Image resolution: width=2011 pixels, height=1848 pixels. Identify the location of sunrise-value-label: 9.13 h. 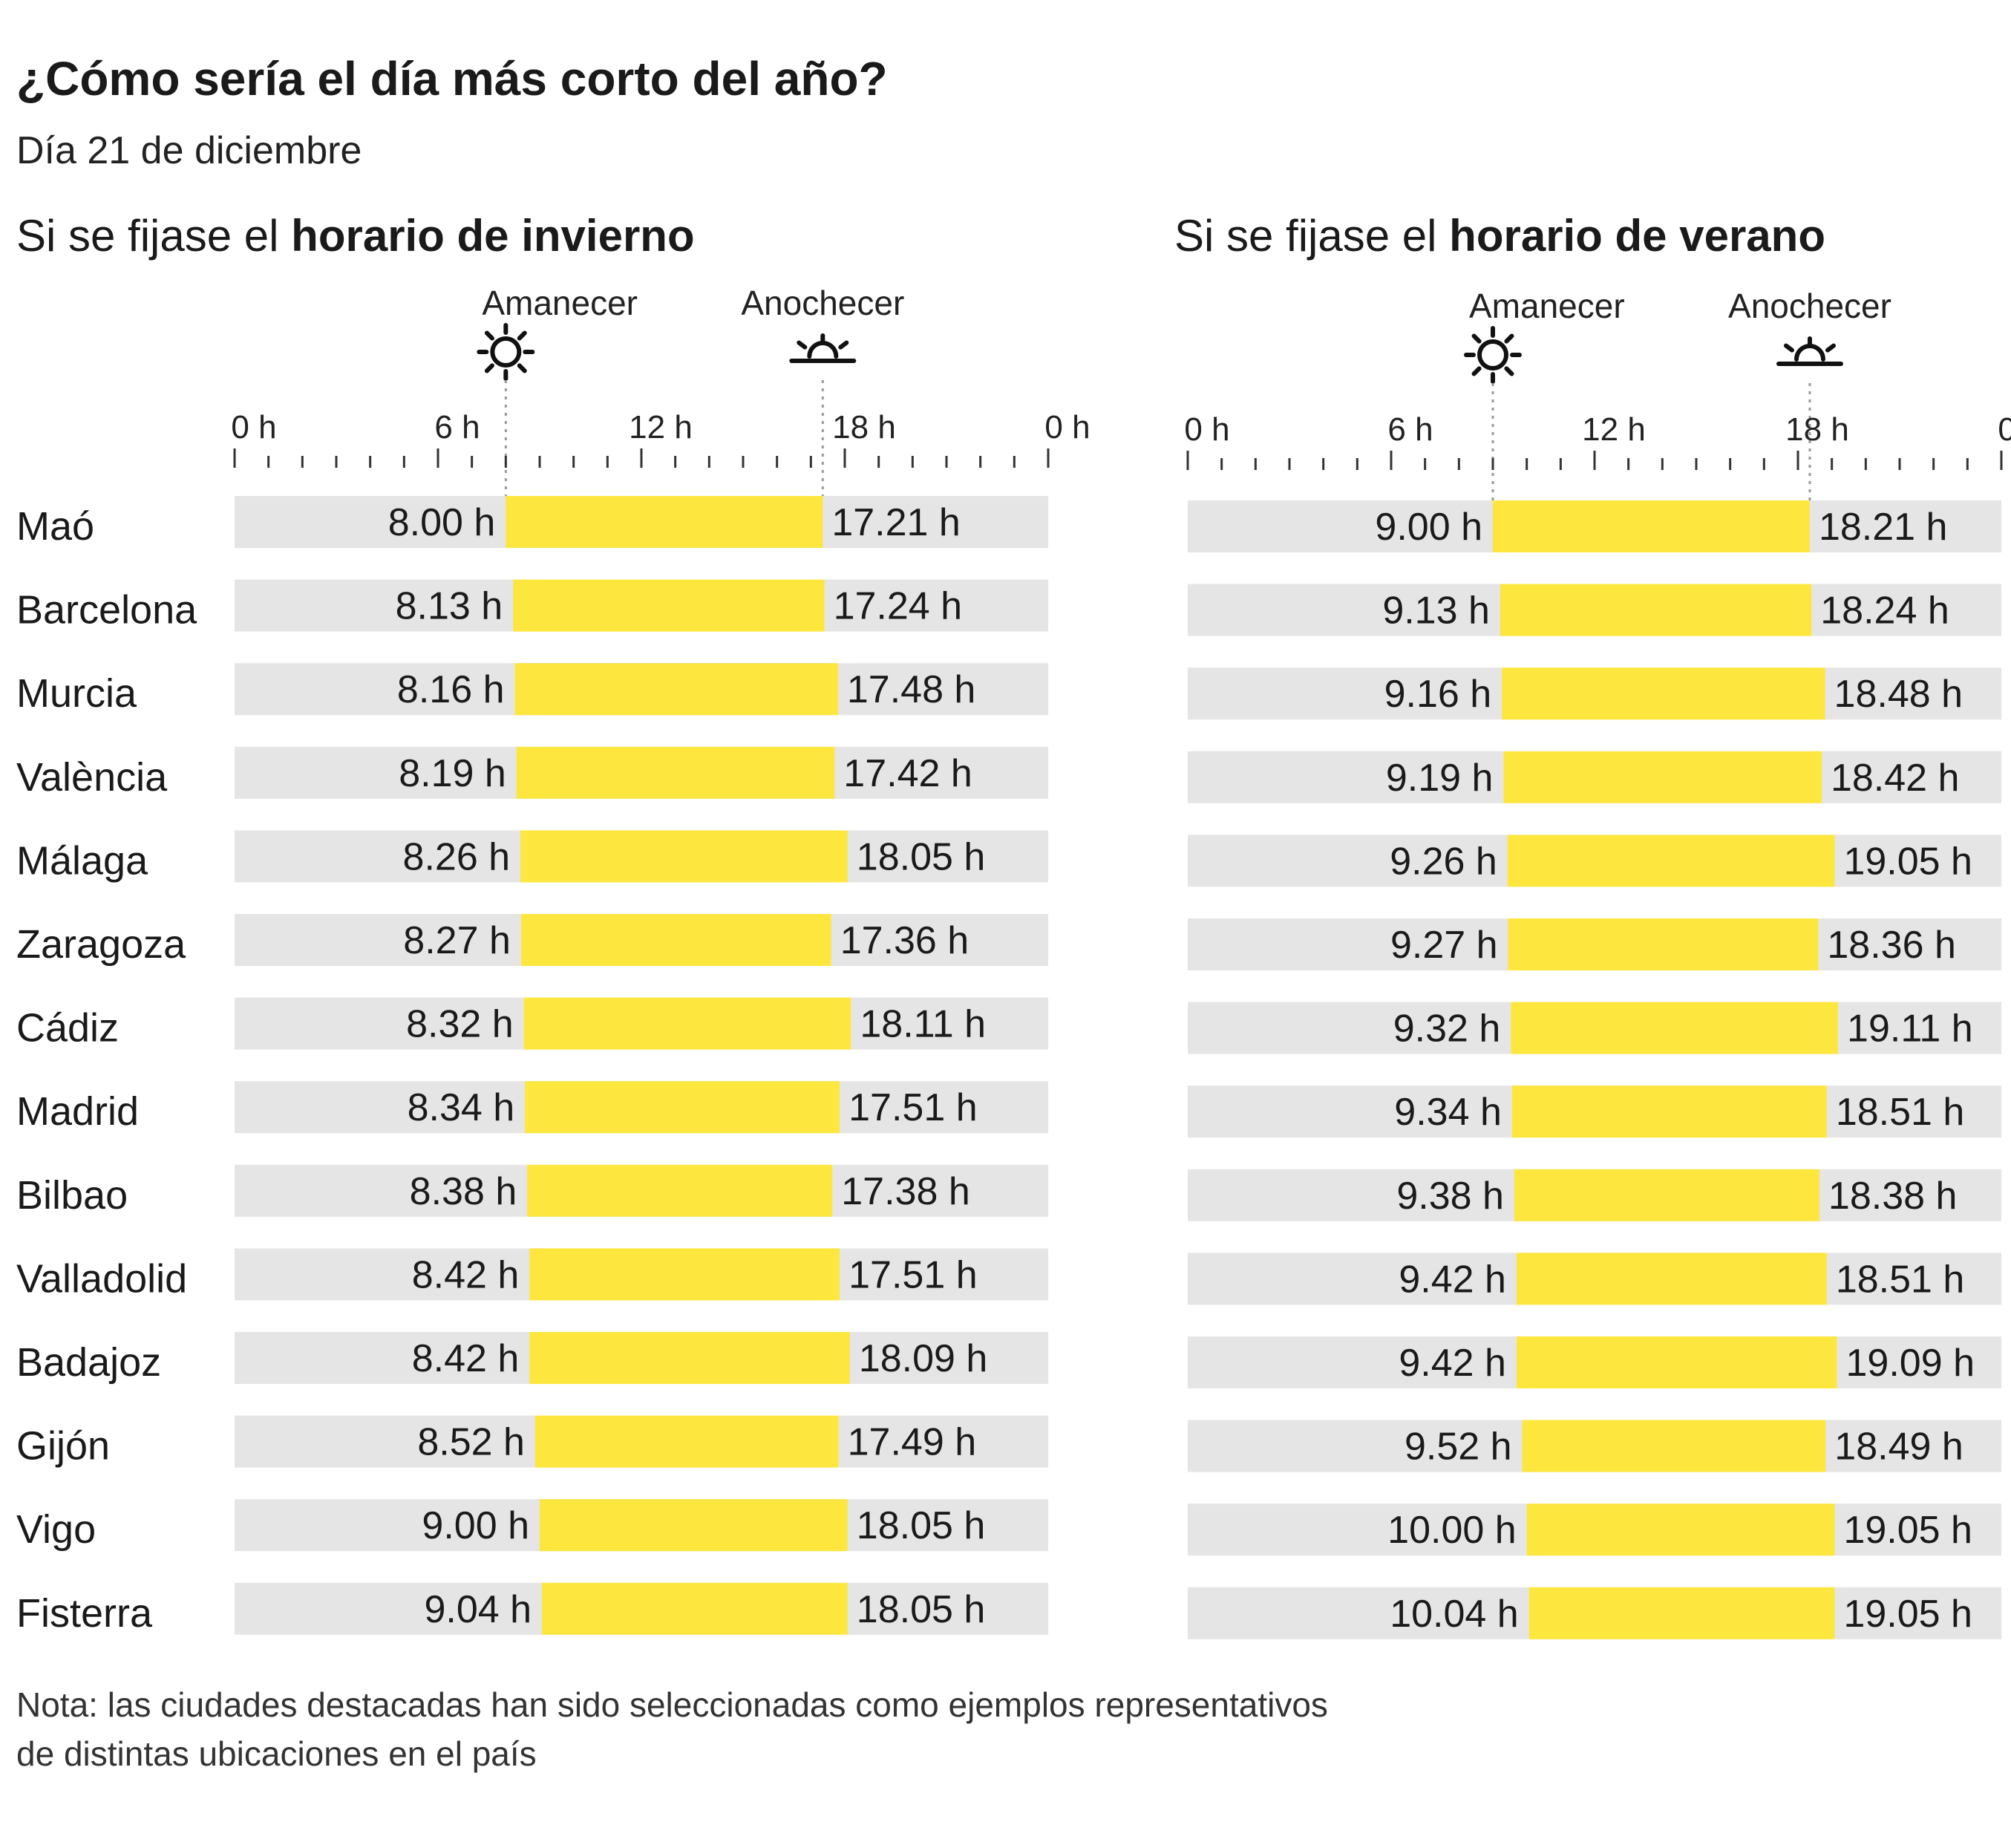
(1436, 611).